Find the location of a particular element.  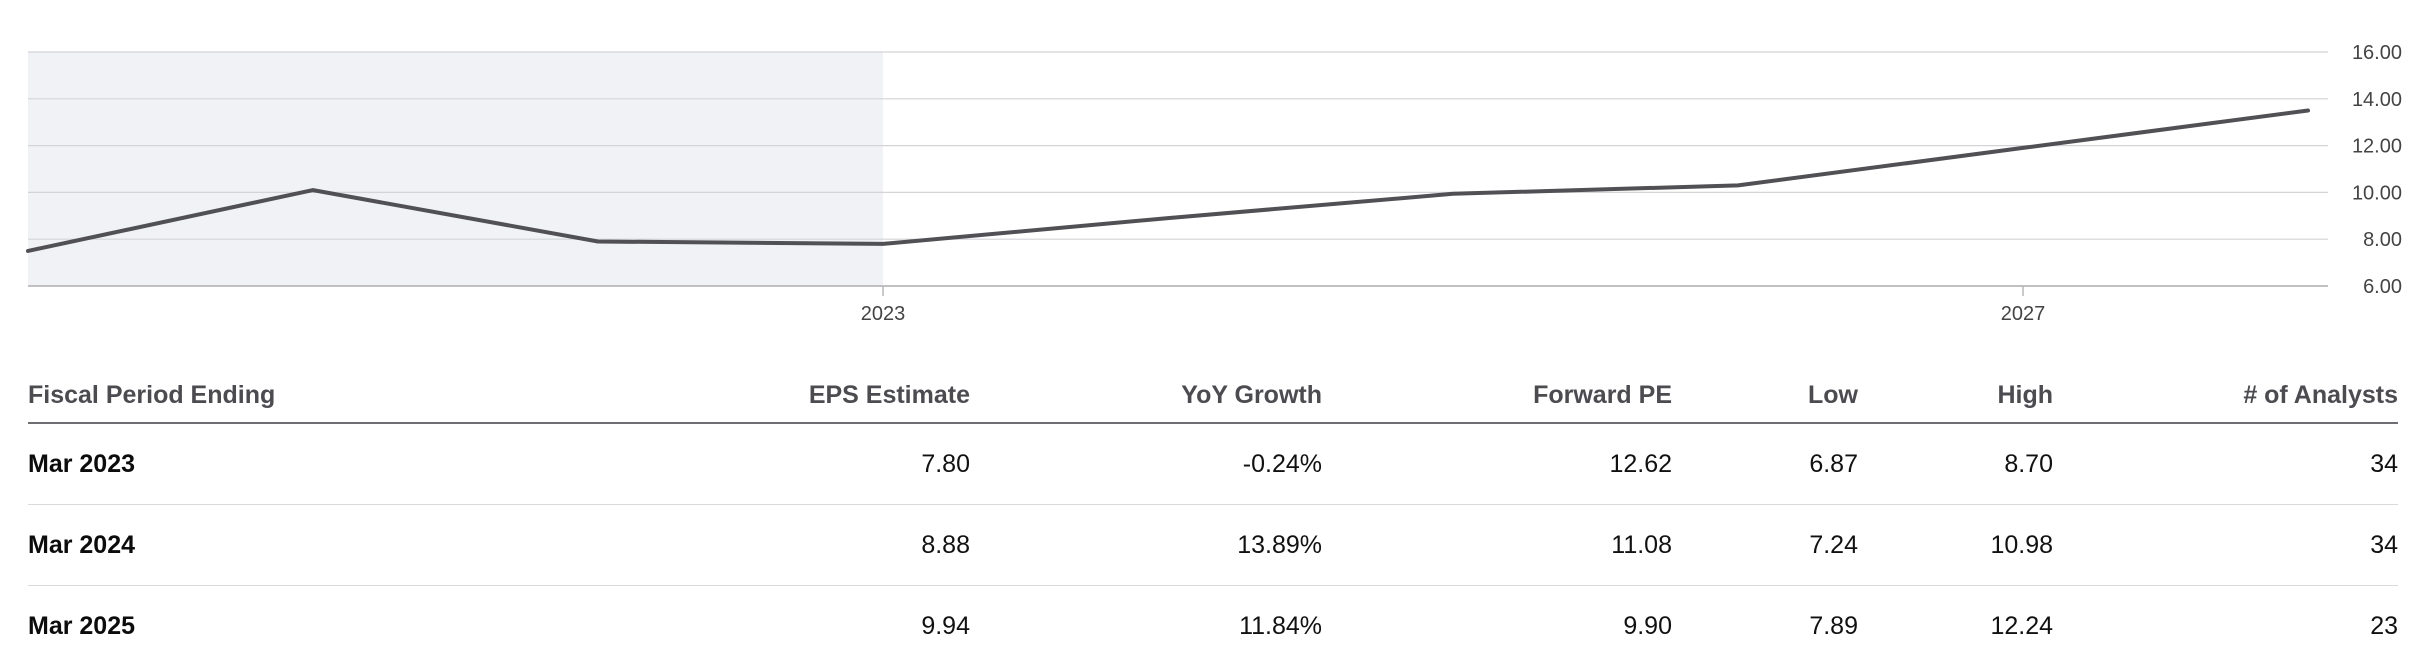

period-cell: Mar 2023 is located at coordinates (82, 464).